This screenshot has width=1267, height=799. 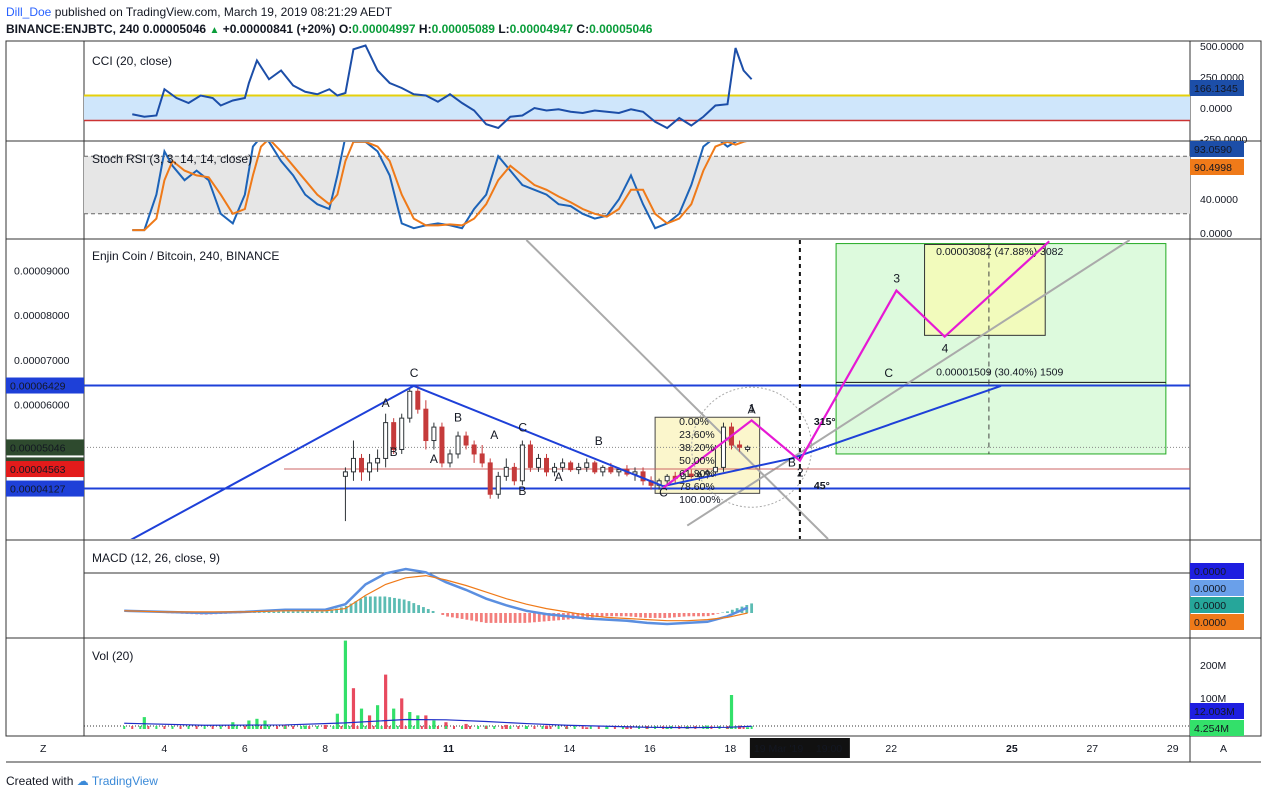 I want to click on symbol-label: BINANCE:ENJBTC, 240, so click(x=73, y=29).